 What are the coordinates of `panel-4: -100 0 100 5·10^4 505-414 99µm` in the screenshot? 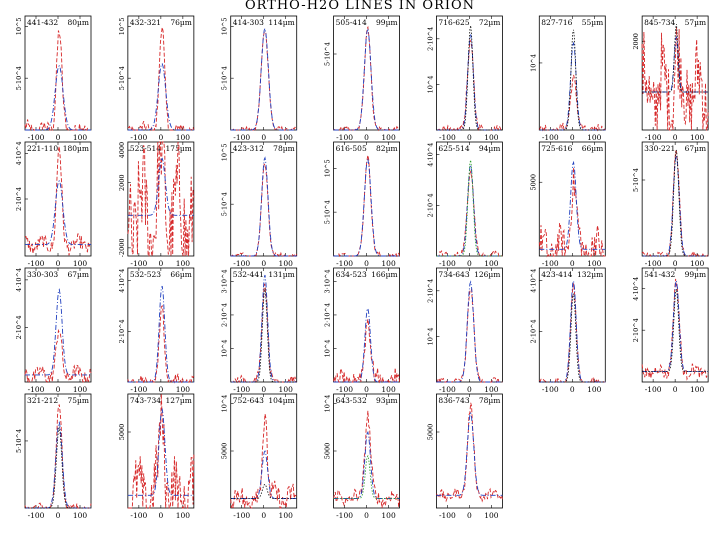 It's located at (362, 78).